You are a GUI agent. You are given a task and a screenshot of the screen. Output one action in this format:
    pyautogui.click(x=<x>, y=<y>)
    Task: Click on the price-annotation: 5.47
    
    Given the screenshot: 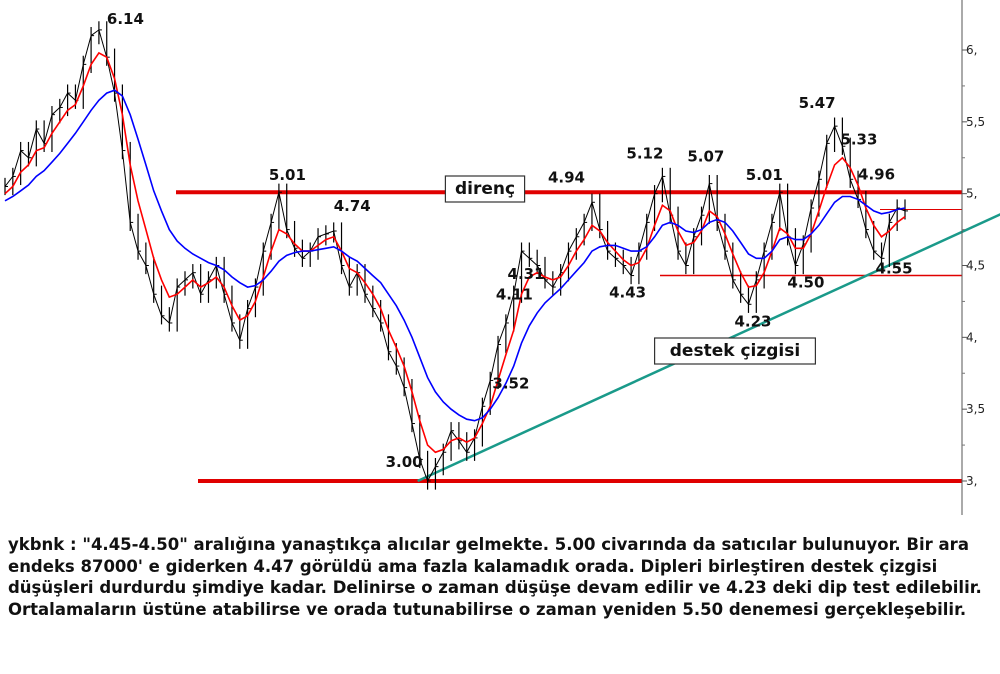 What is the action you would take?
    pyautogui.click(x=817, y=103)
    